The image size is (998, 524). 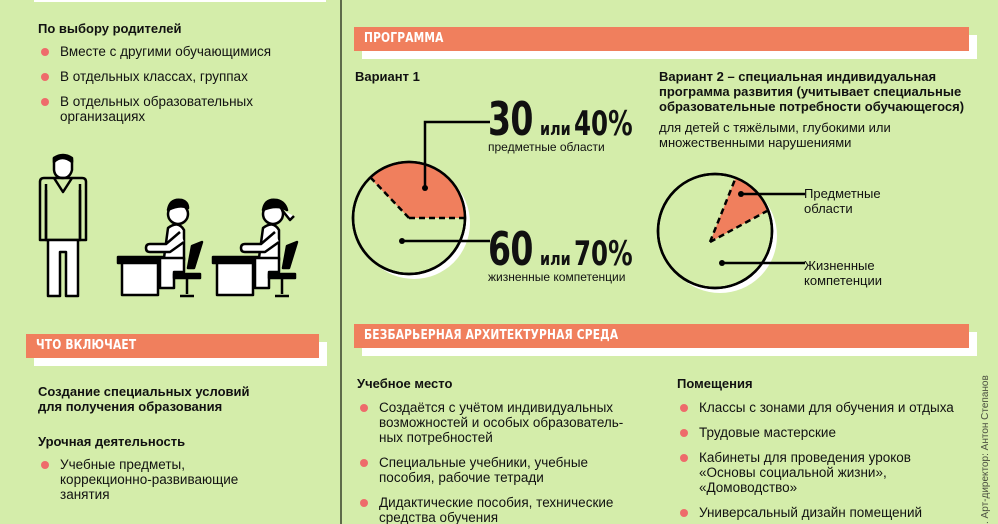 What do you see at coordinates (86, 345) in the screenshot?
I see `includes-banner-label: ЧТО ВКЛЮЧАЕТ` at bounding box center [86, 345].